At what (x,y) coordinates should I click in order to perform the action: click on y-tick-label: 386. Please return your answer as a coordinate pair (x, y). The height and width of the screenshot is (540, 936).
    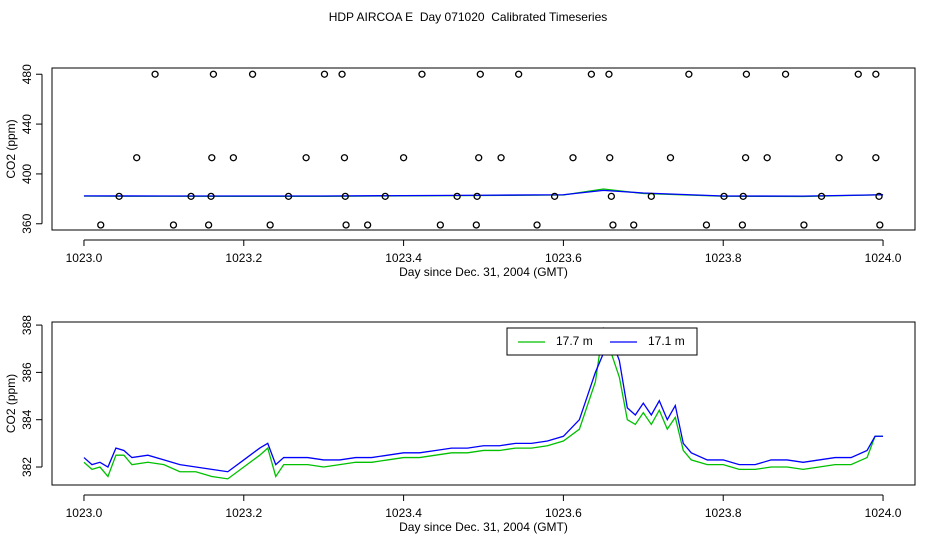
    Looking at the image, I should click on (27, 372).